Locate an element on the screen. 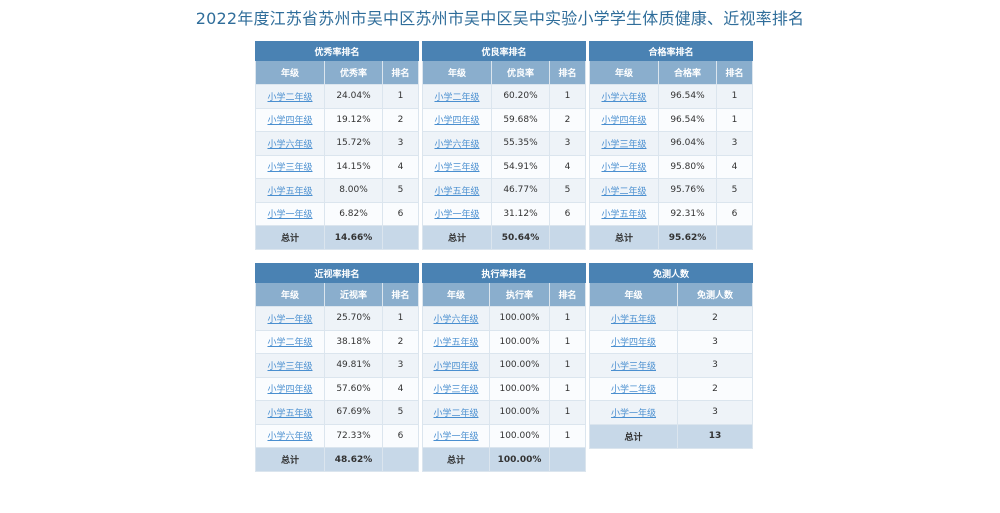 This screenshot has width=1000, height=513. table-row: 小学五年级 67.69% 5 is located at coordinates (337, 412).